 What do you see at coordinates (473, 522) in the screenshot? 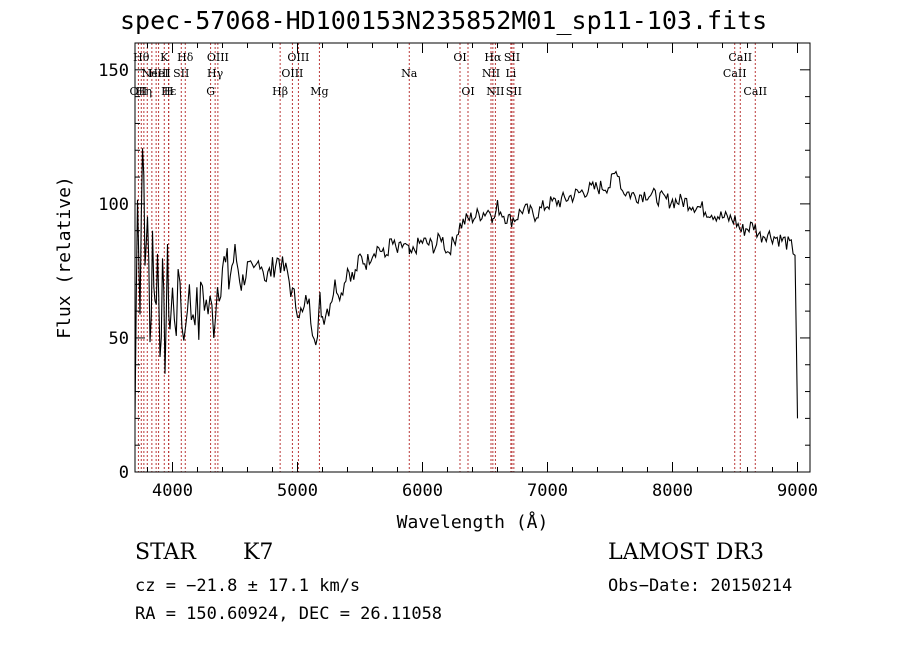
I see `x-axis-label: Wavelength (Å)` at bounding box center [473, 522].